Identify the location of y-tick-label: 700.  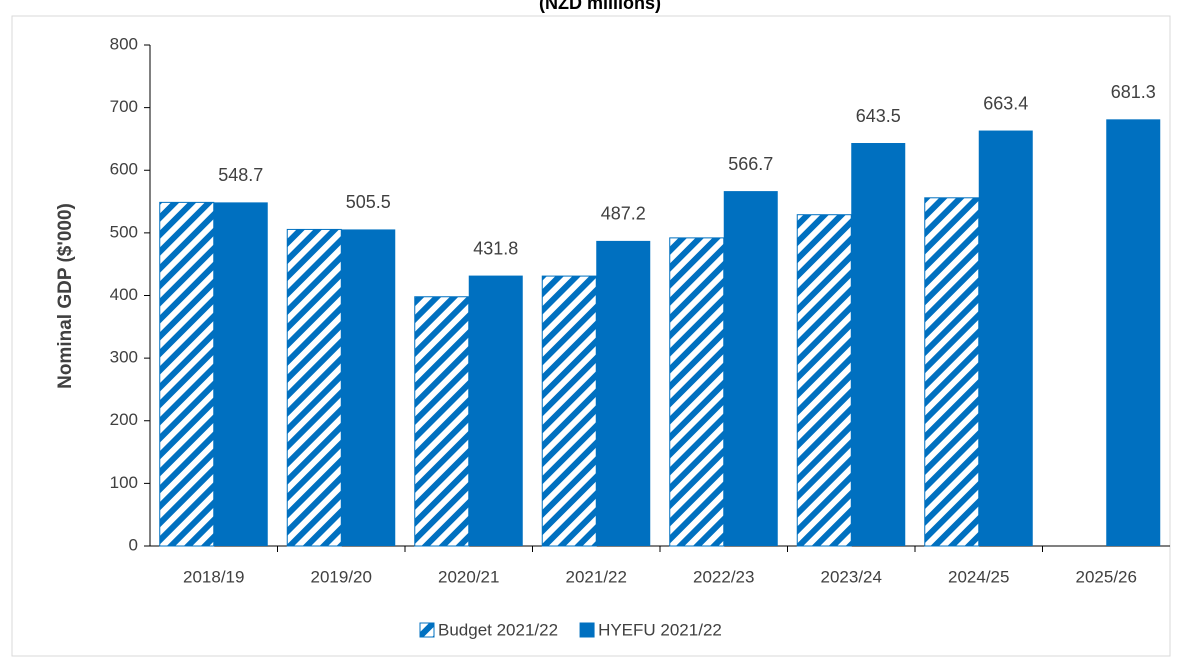
(124, 106).